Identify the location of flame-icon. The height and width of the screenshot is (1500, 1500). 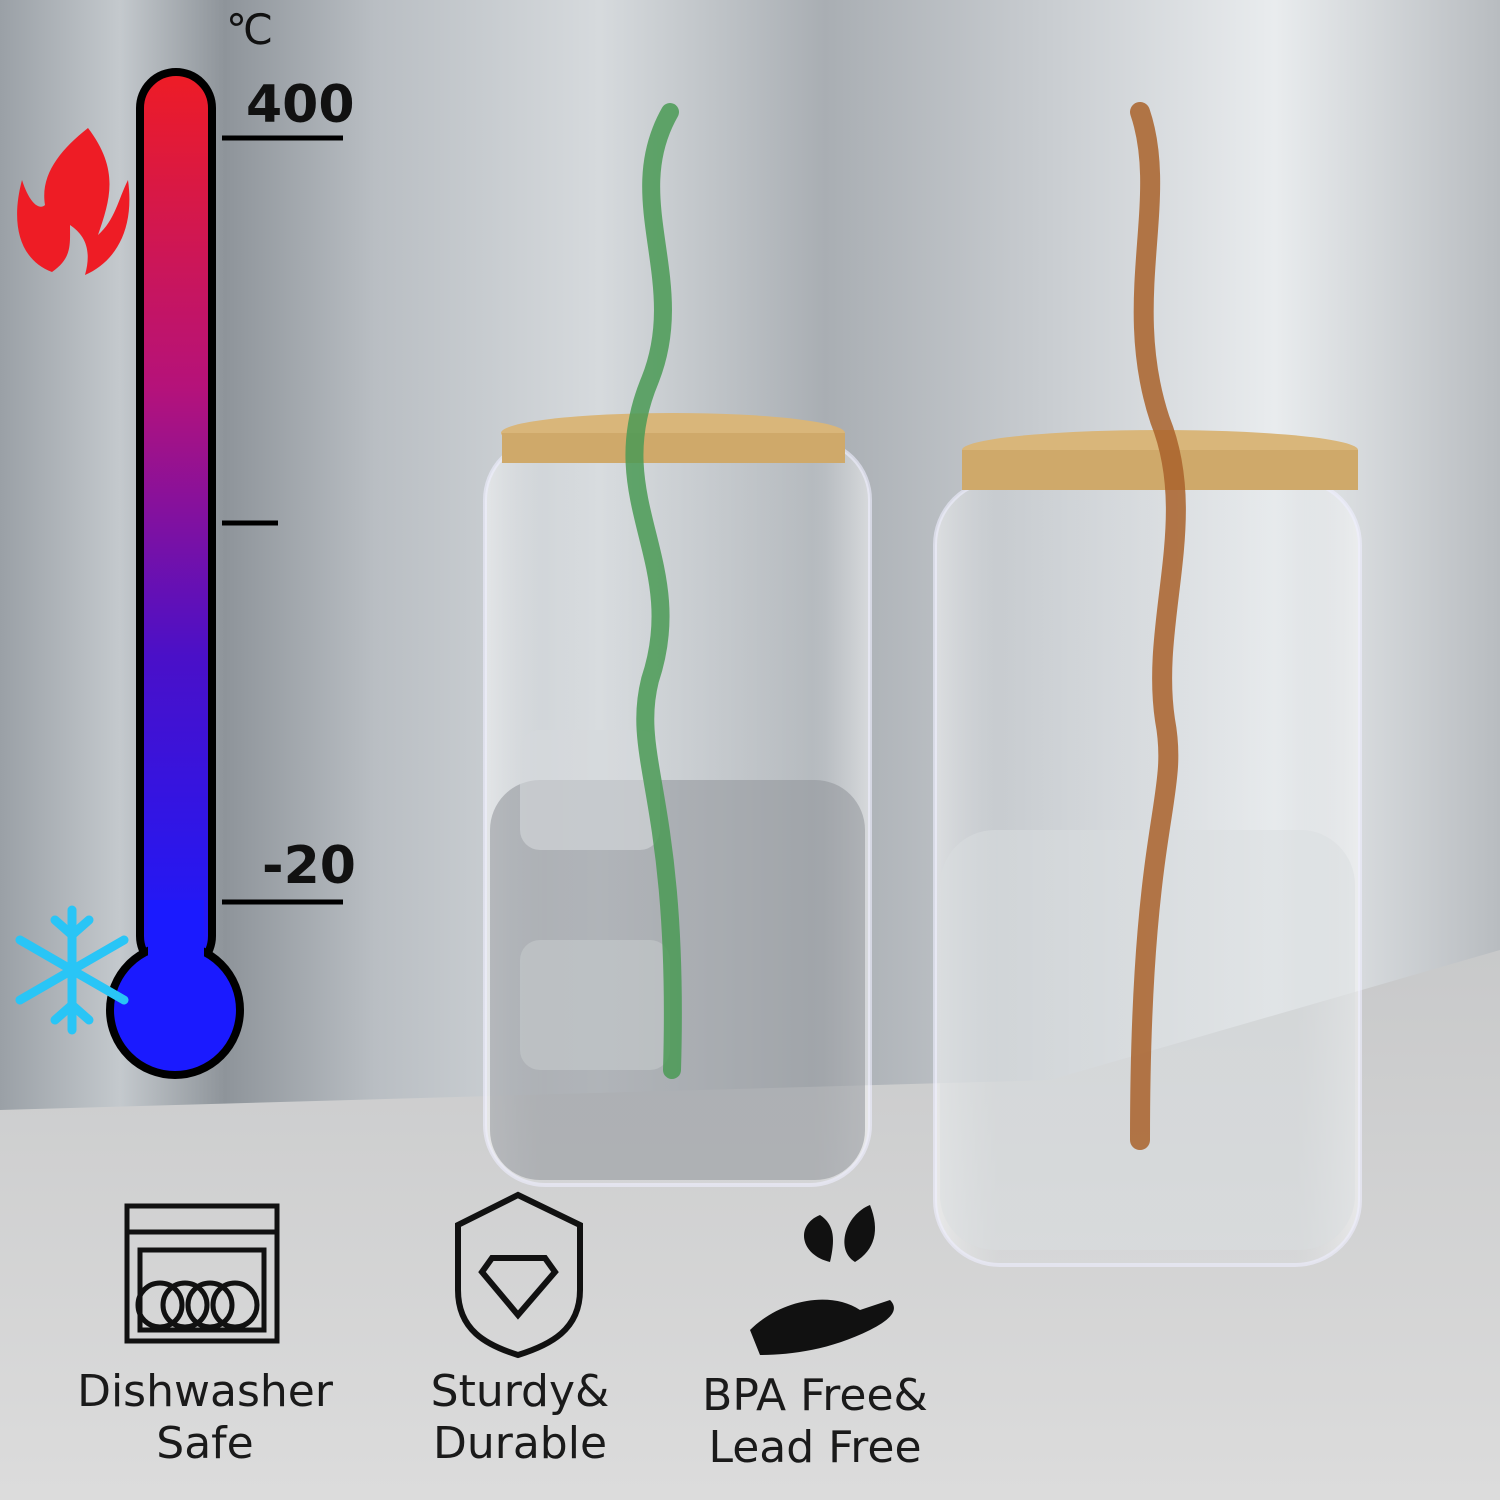
(73, 201).